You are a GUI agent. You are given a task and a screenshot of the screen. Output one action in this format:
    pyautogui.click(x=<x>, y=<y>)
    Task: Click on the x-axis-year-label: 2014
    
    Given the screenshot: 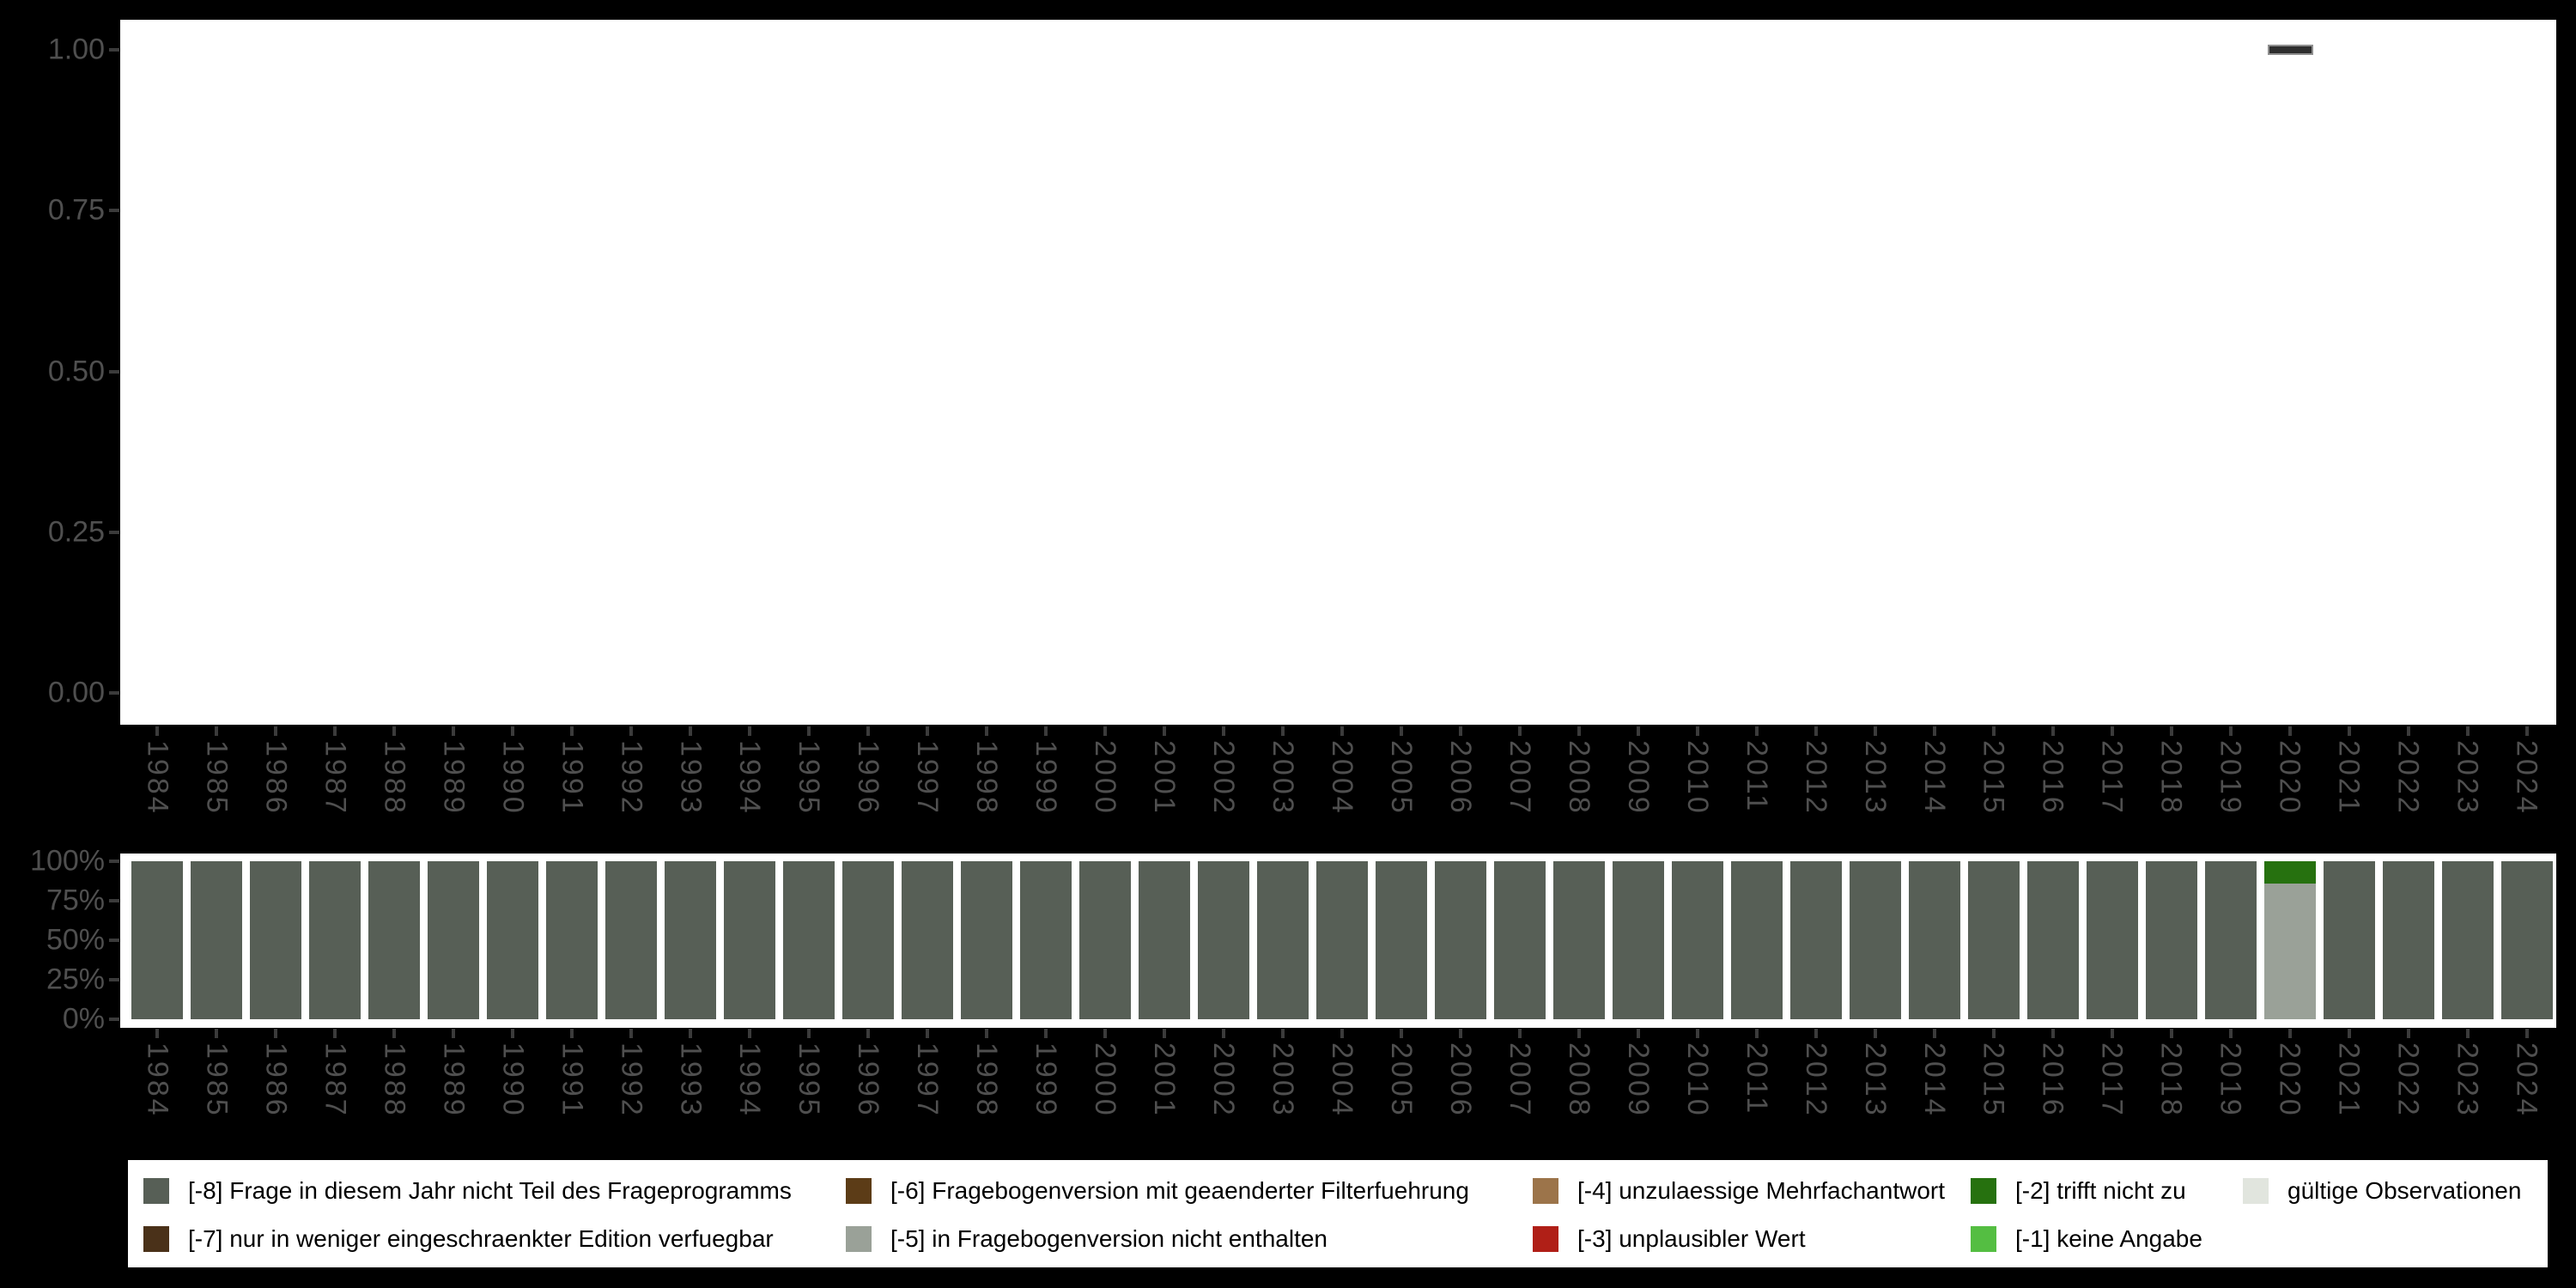 What is the action you would take?
    pyautogui.click(x=1934, y=1080)
    